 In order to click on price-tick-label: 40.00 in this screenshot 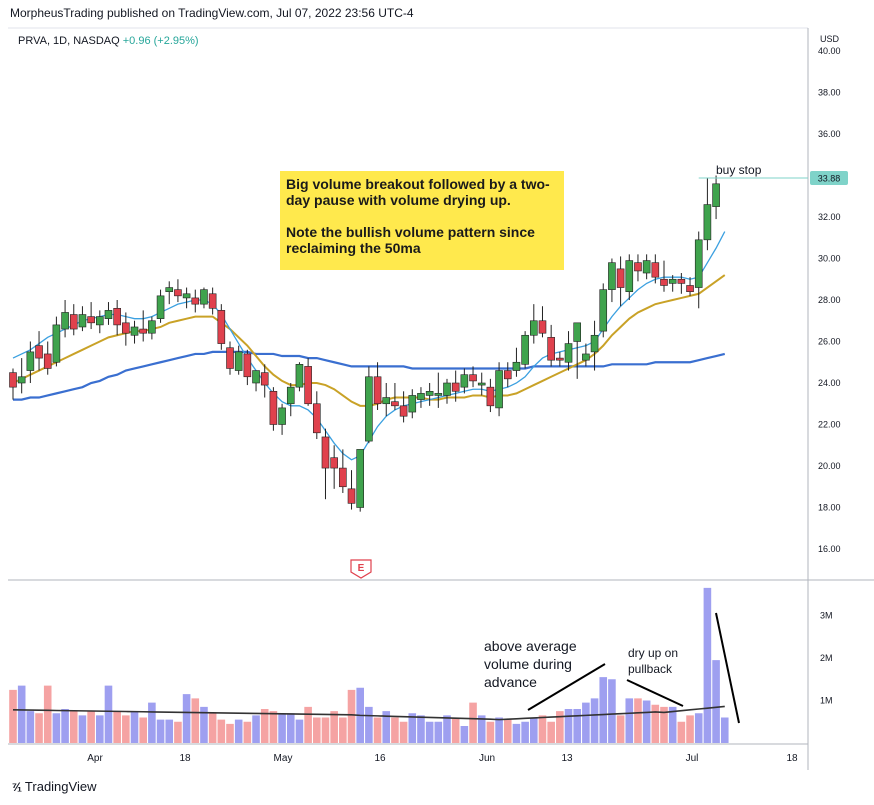, I will do `click(829, 51)`.